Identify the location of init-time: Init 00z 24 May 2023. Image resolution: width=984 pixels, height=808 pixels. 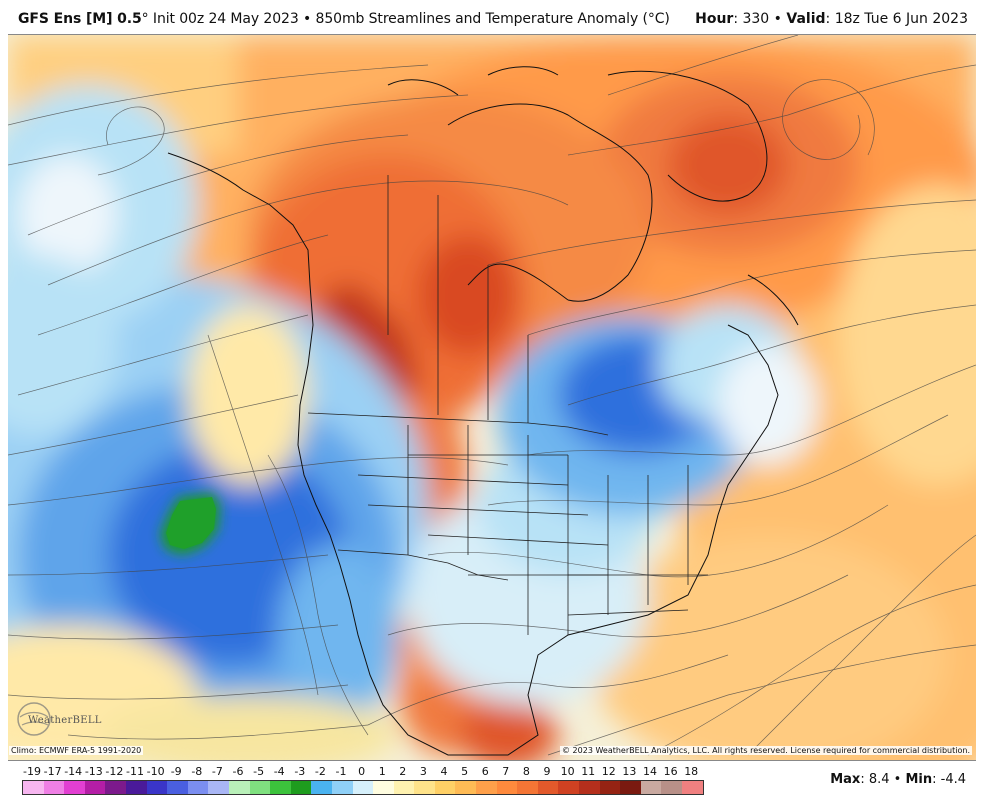
(225, 19).